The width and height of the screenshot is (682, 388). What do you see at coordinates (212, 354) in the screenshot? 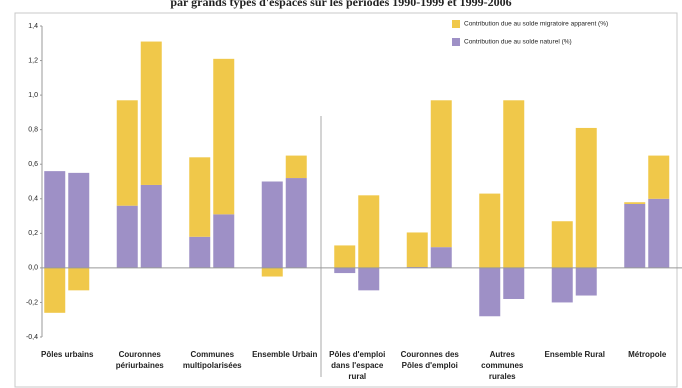
I see `x-tick-label-line: Communes` at bounding box center [212, 354].